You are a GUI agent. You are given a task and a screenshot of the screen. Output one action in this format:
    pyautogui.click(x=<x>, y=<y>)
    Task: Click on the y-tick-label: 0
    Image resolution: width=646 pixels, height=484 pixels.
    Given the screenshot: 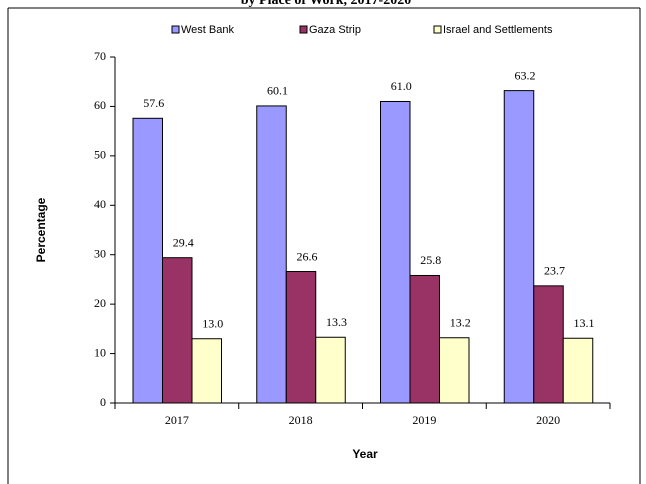 What is the action you would take?
    pyautogui.click(x=103, y=402)
    